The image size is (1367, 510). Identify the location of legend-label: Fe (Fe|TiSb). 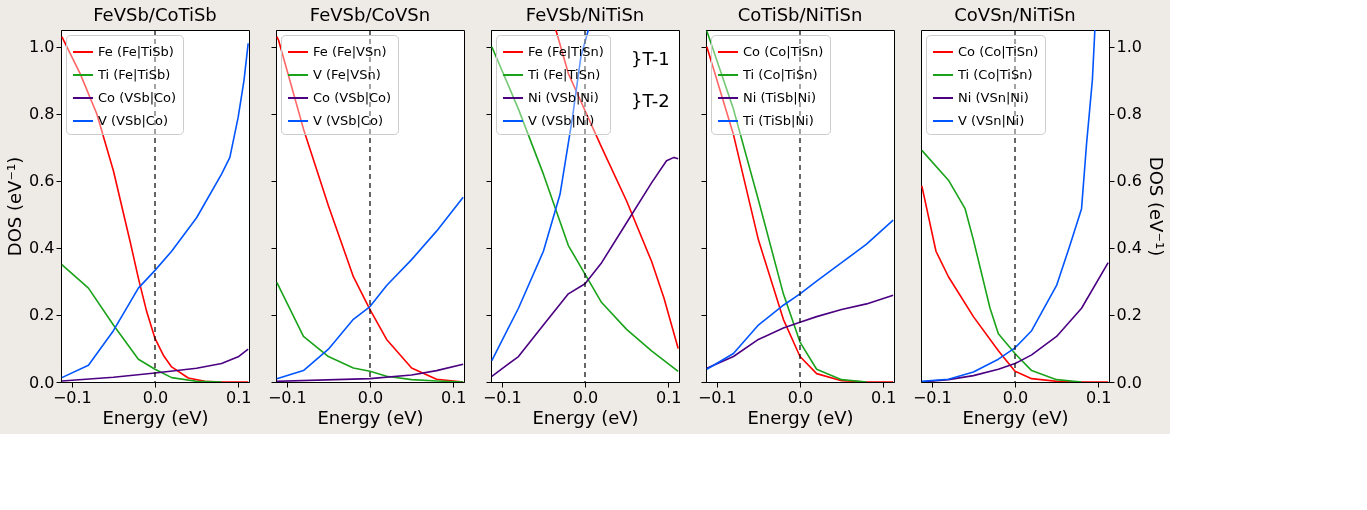
(136, 51).